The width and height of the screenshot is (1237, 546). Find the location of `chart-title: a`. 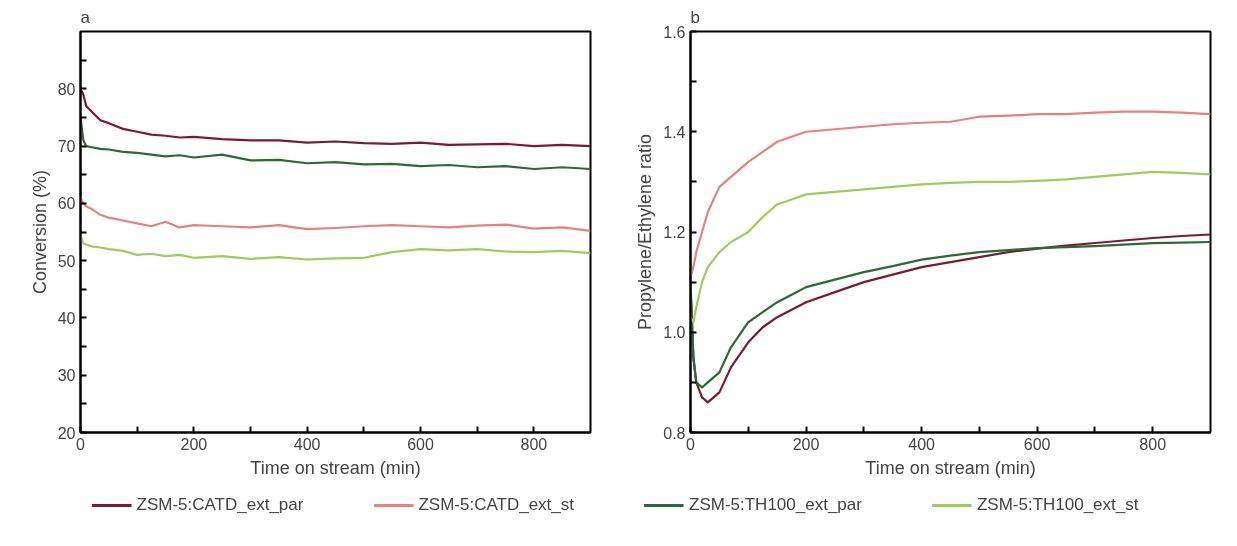

chart-title: a is located at coordinates (85, 17).